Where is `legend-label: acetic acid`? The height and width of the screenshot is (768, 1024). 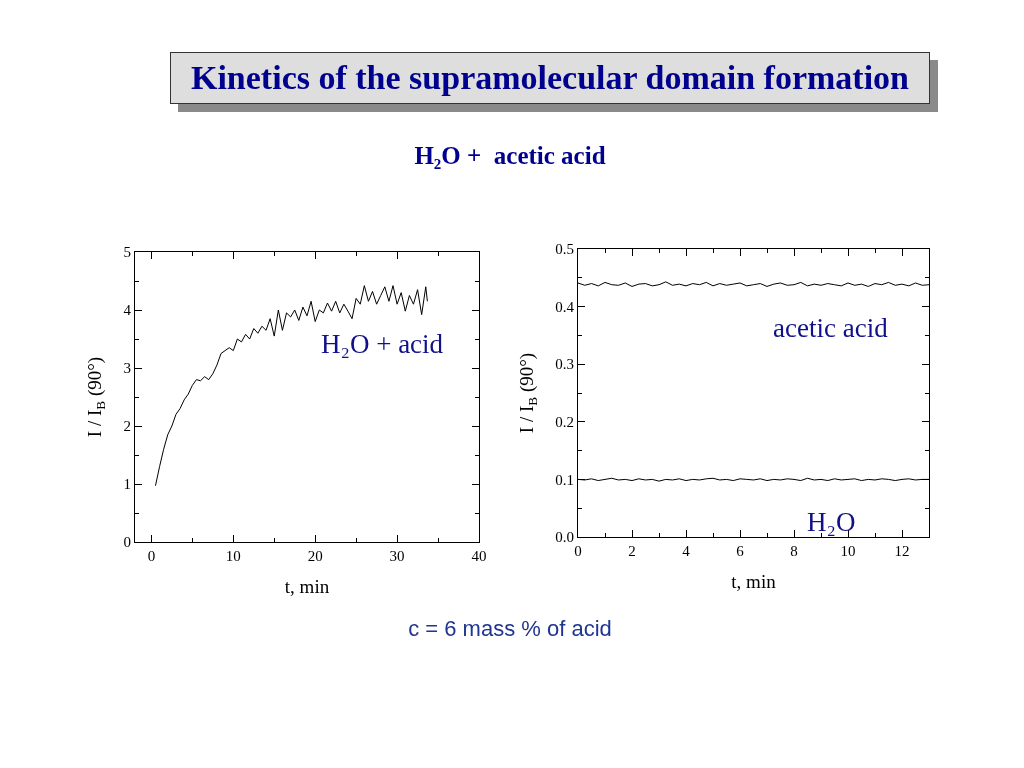
legend-label: acetic acid is located at coordinates (831, 328).